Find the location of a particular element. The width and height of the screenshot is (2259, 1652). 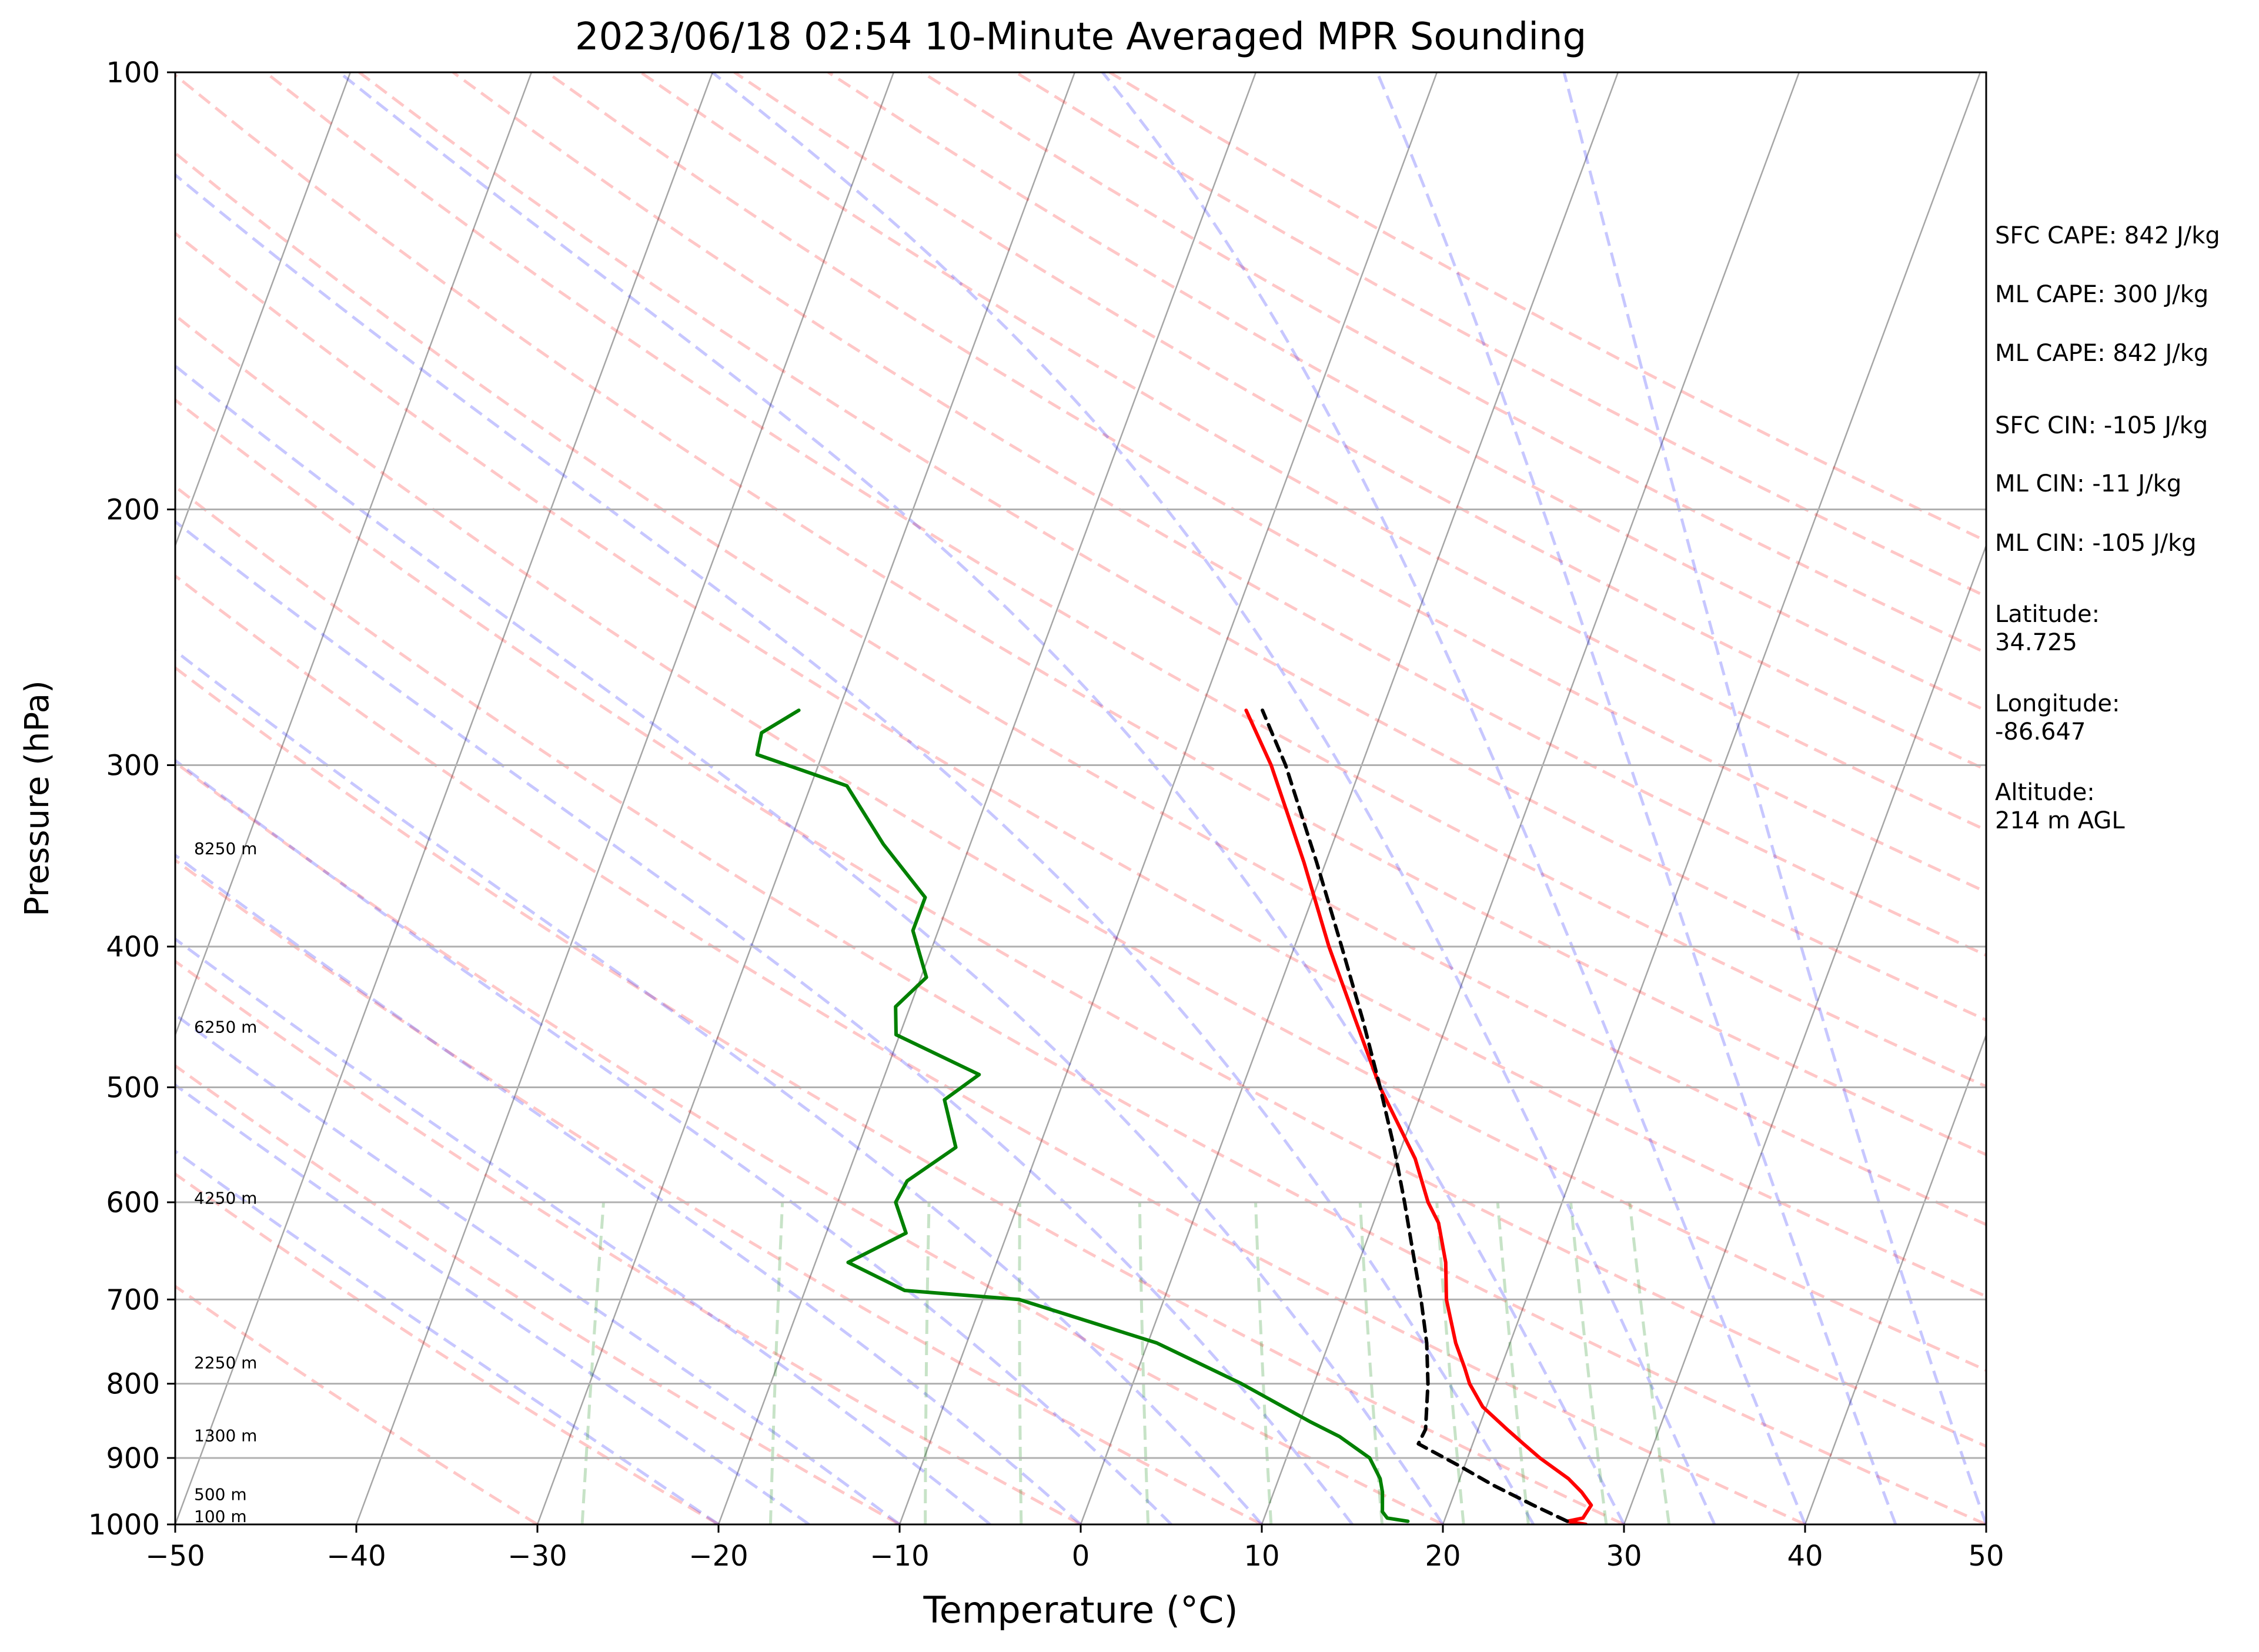

x-tick-label: −50 is located at coordinates (175, 1556).